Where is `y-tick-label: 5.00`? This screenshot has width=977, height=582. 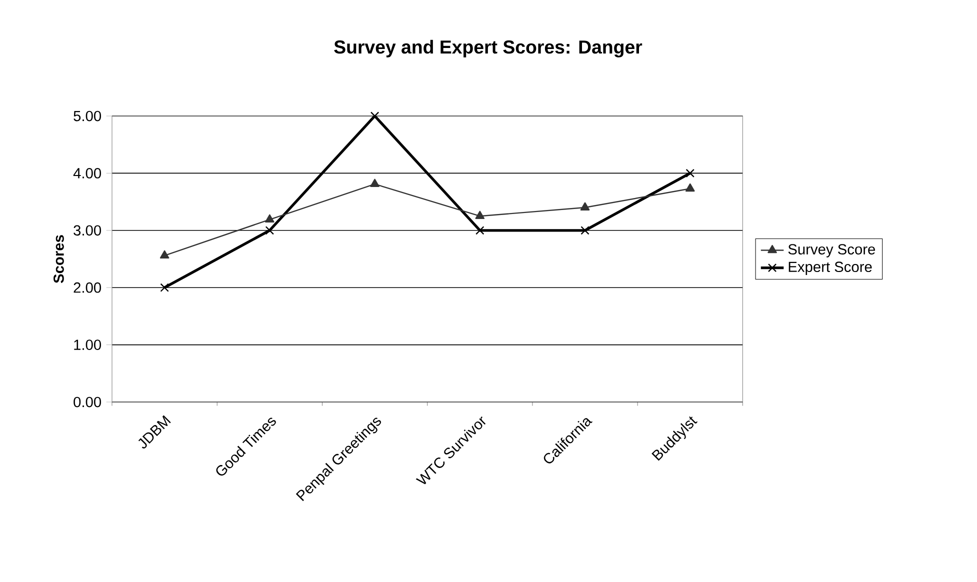 y-tick-label: 5.00 is located at coordinates (88, 116).